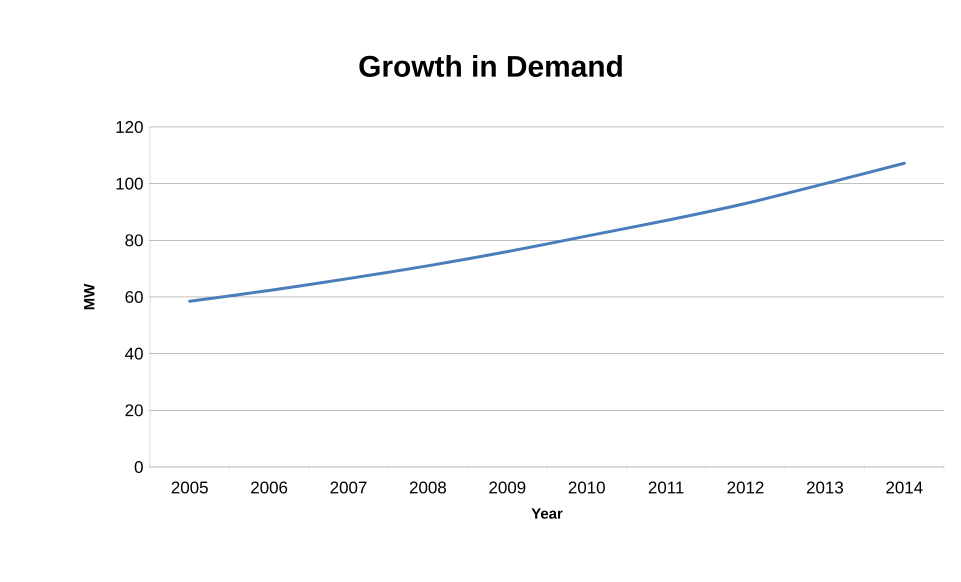 The image size is (961, 582). Describe the element at coordinates (904, 488) in the screenshot. I see `x-tick-label: 2014` at that location.